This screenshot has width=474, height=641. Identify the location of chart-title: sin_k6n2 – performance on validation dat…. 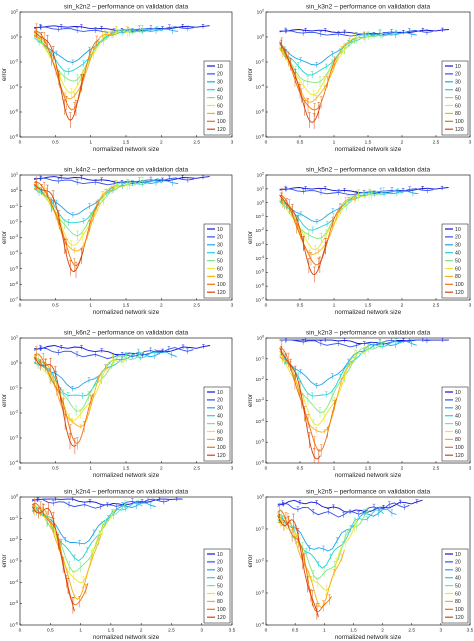
(126, 333).